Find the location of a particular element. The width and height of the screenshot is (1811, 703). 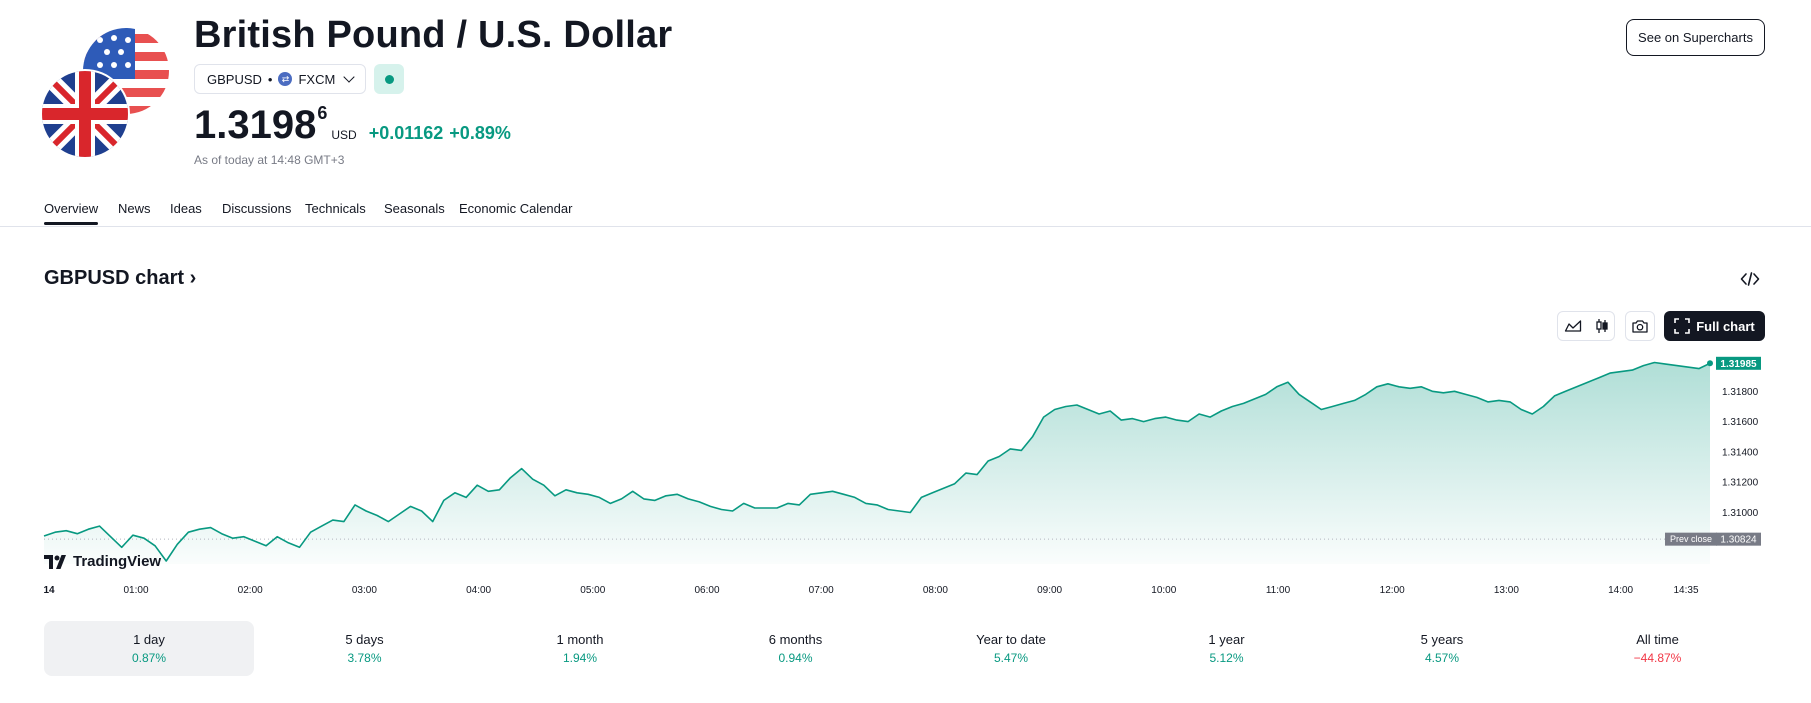

period-year-to-date: Year to date 5.47% is located at coordinates (1011, 648).